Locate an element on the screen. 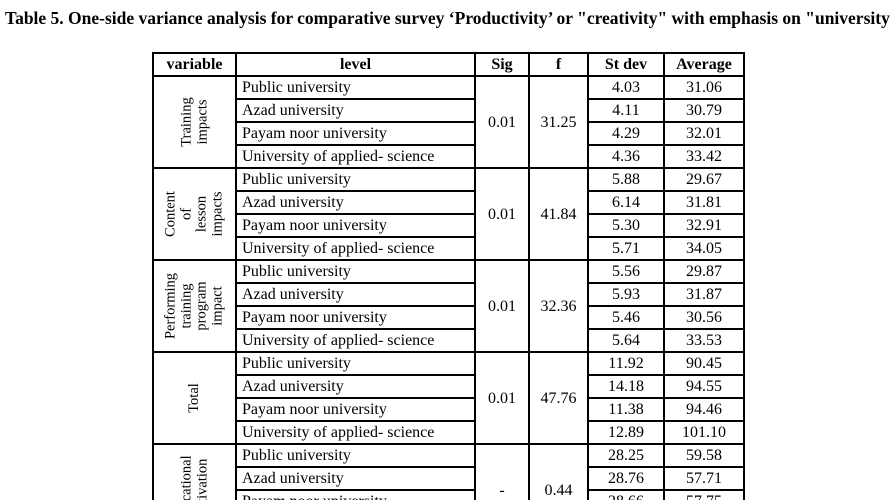 Image resolution: width=895 pixels, height=500 pixels. variable-cell-educational-motivation: Educational motivation is located at coordinates (194, 471).